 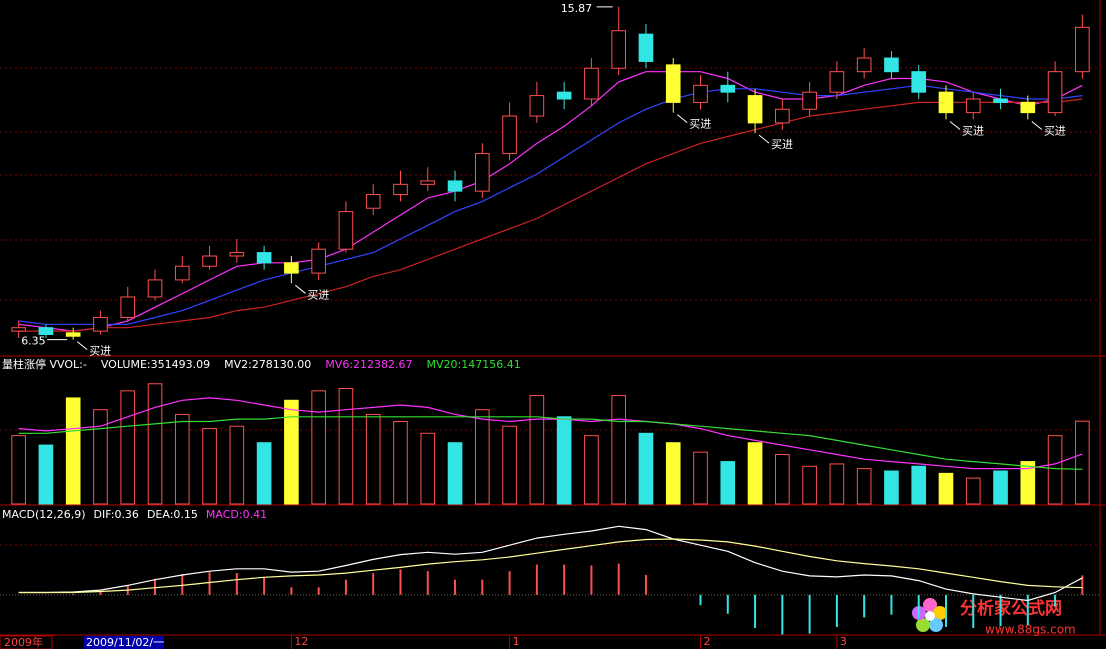 I want to click on watermark-title: 分析家公式网, so click(x=1011, y=608).